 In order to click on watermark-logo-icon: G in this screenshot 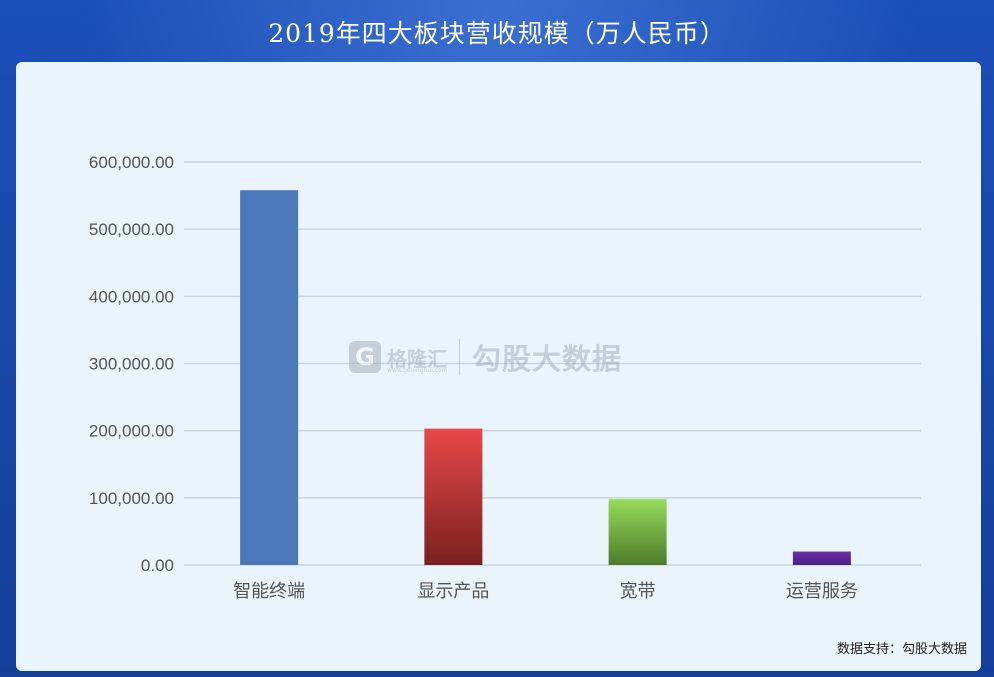, I will do `click(365, 357)`.